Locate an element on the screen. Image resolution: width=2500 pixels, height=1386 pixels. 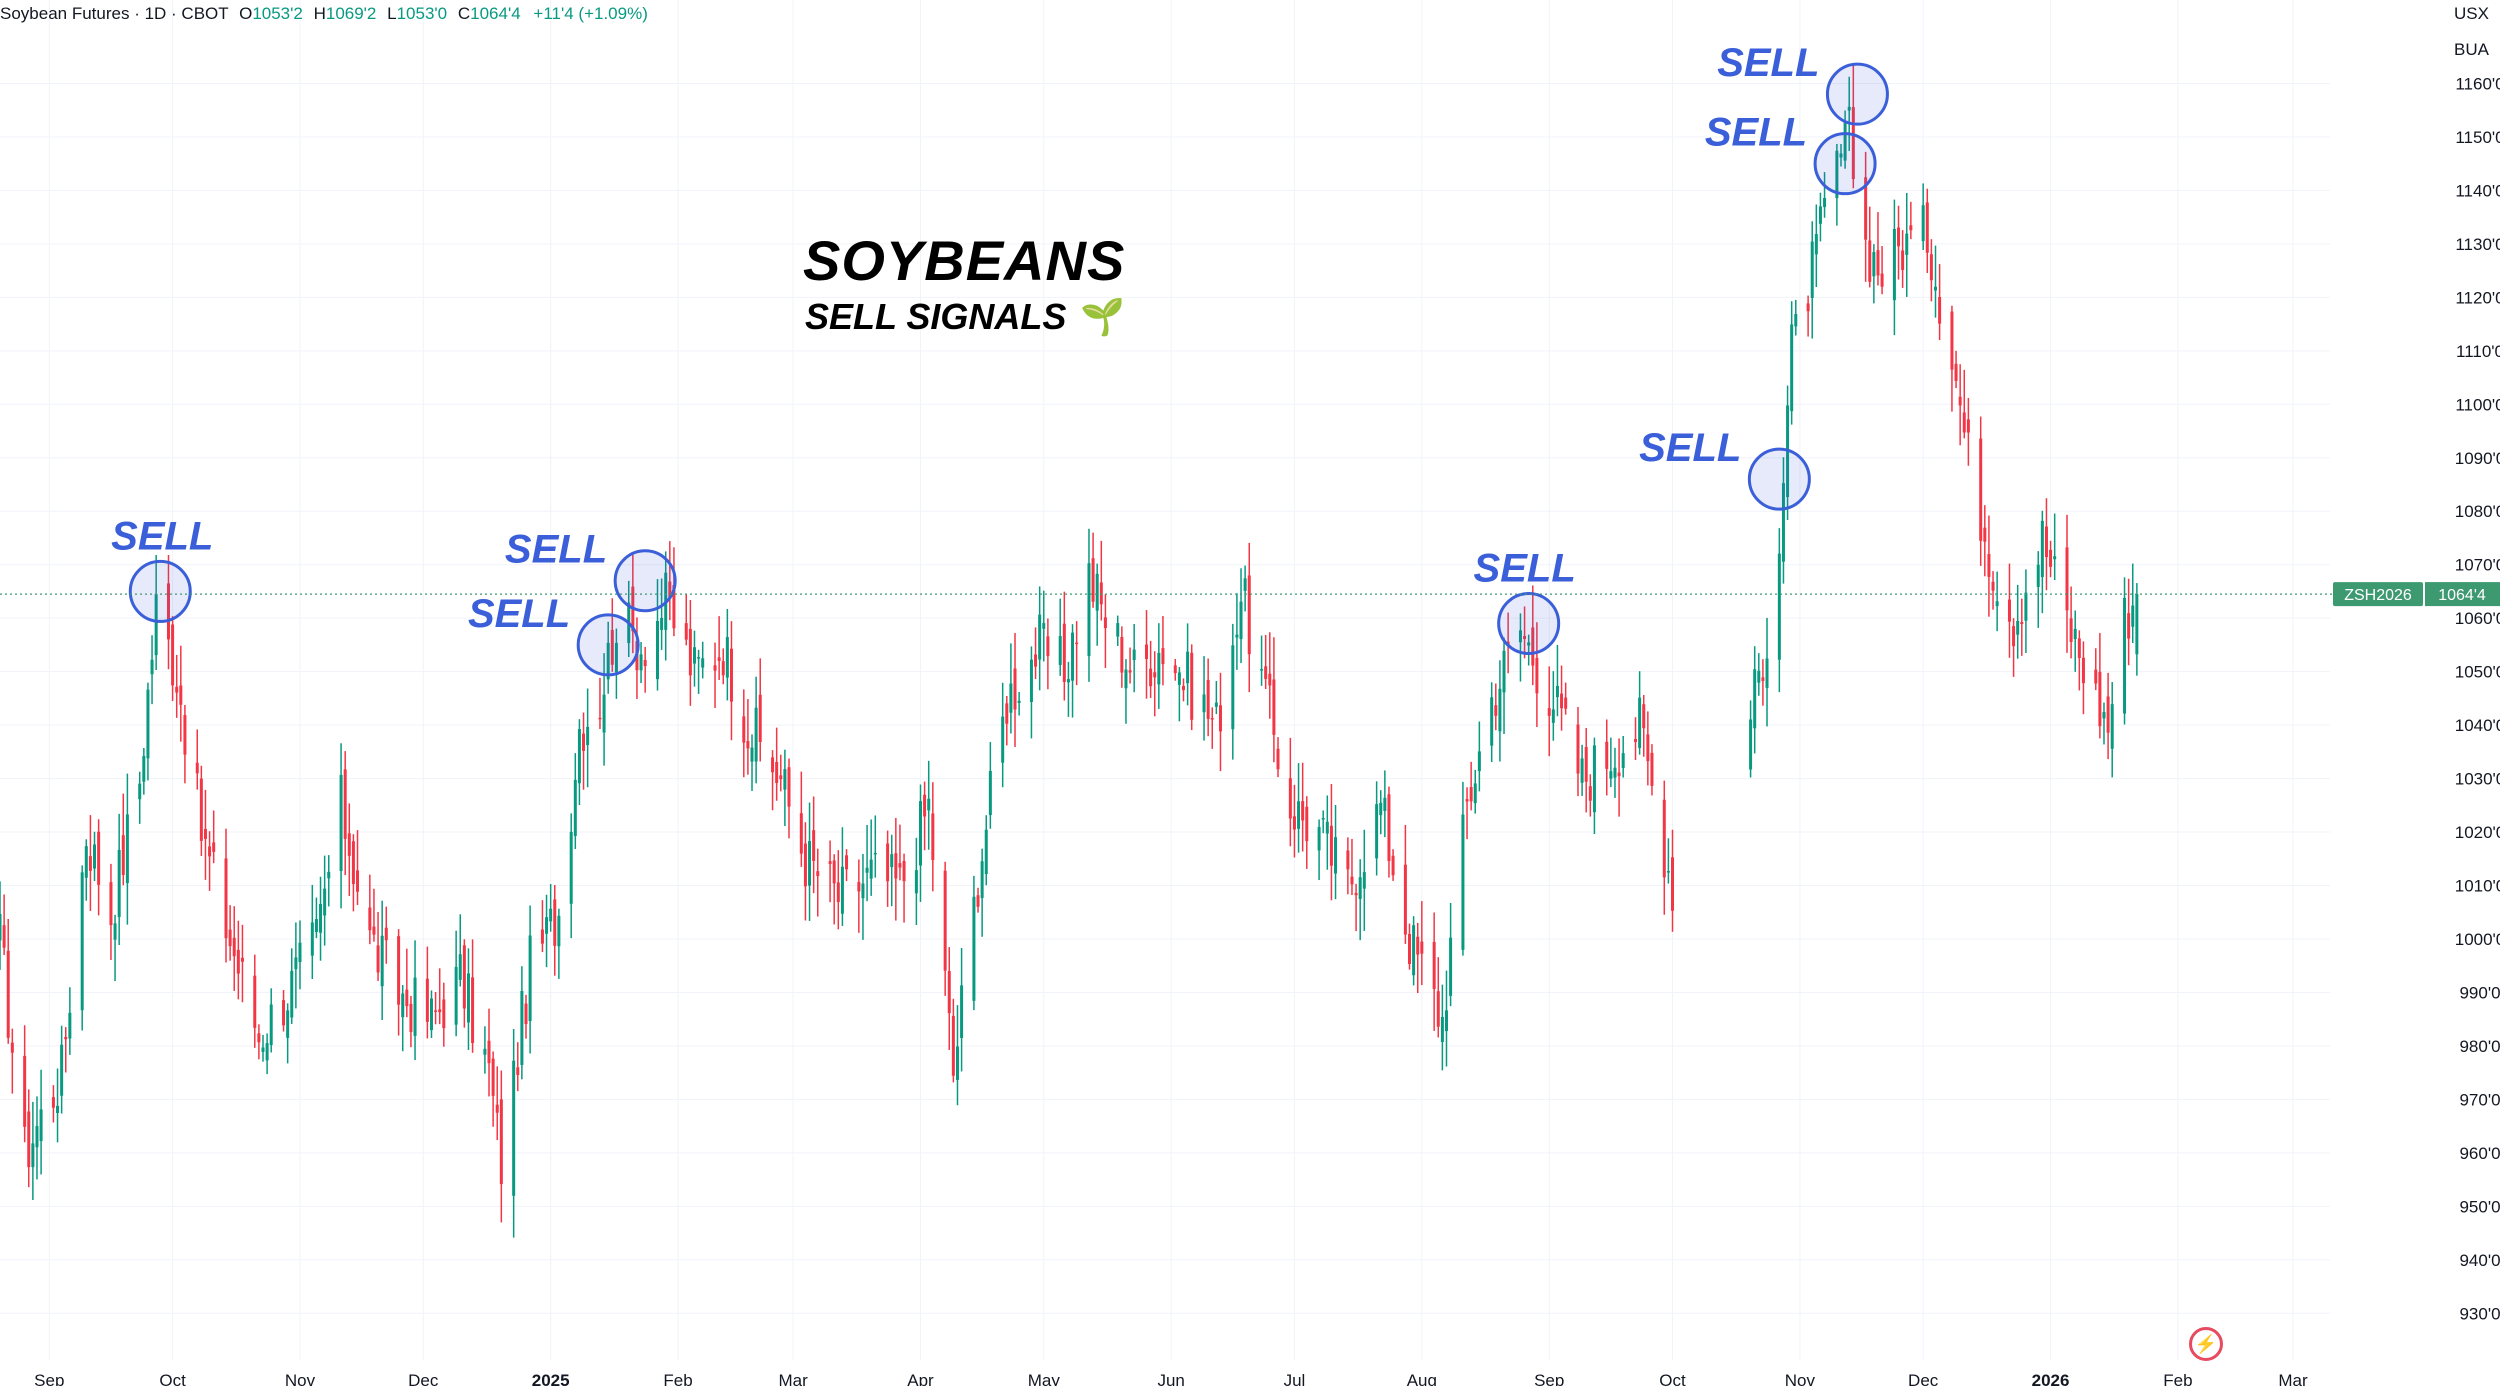
x-tick-label: May is located at coordinates (1044, 1378).